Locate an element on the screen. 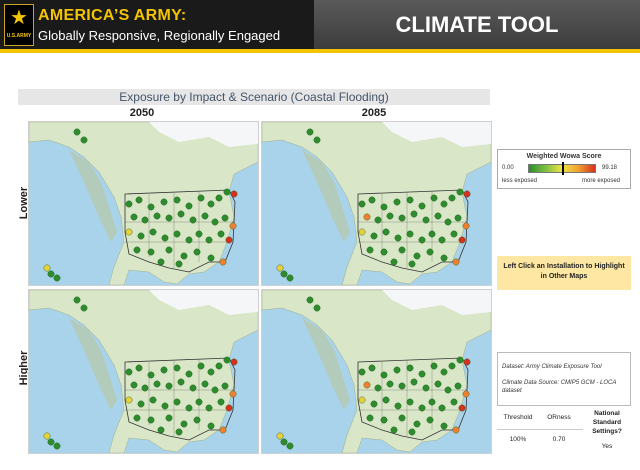 The height and width of the screenshot is (470, 640). map-lower-2085 is located at coordinates (376, 203).